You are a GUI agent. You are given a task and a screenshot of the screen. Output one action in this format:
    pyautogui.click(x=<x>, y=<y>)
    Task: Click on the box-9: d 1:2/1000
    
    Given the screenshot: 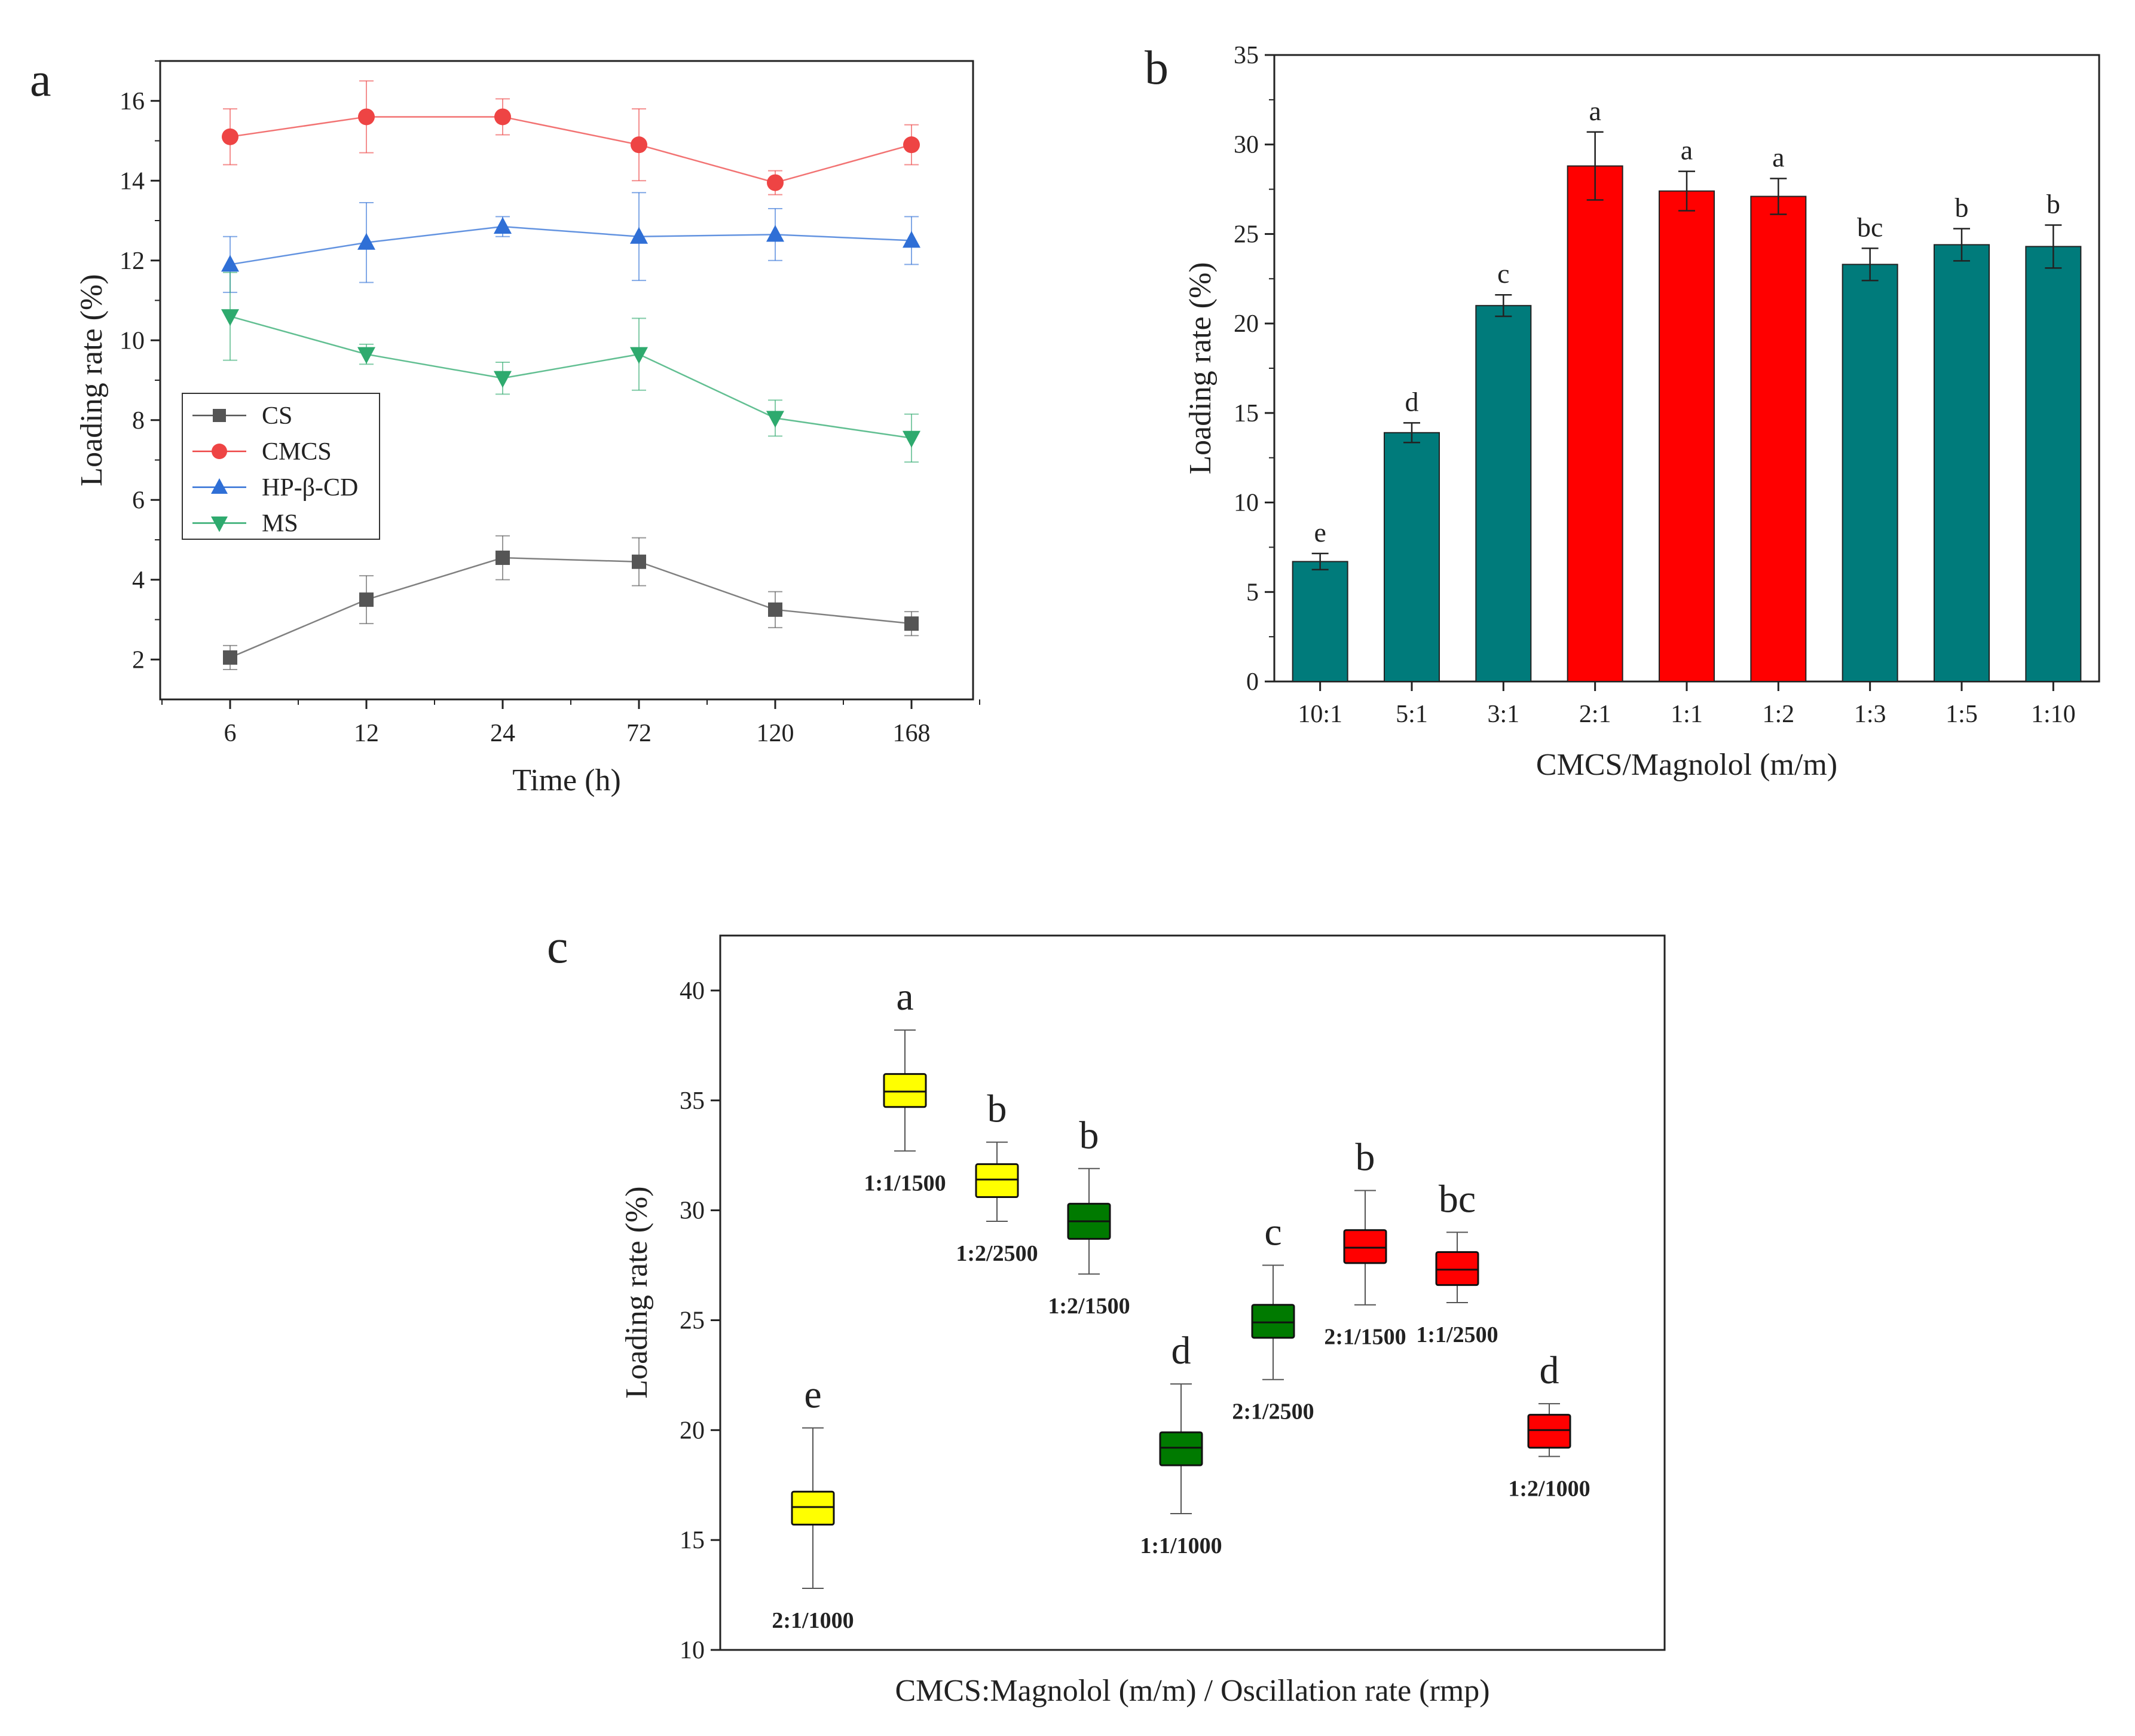 What is the action you would take?
    pyautogui.click(x=1549, y=1425)
    